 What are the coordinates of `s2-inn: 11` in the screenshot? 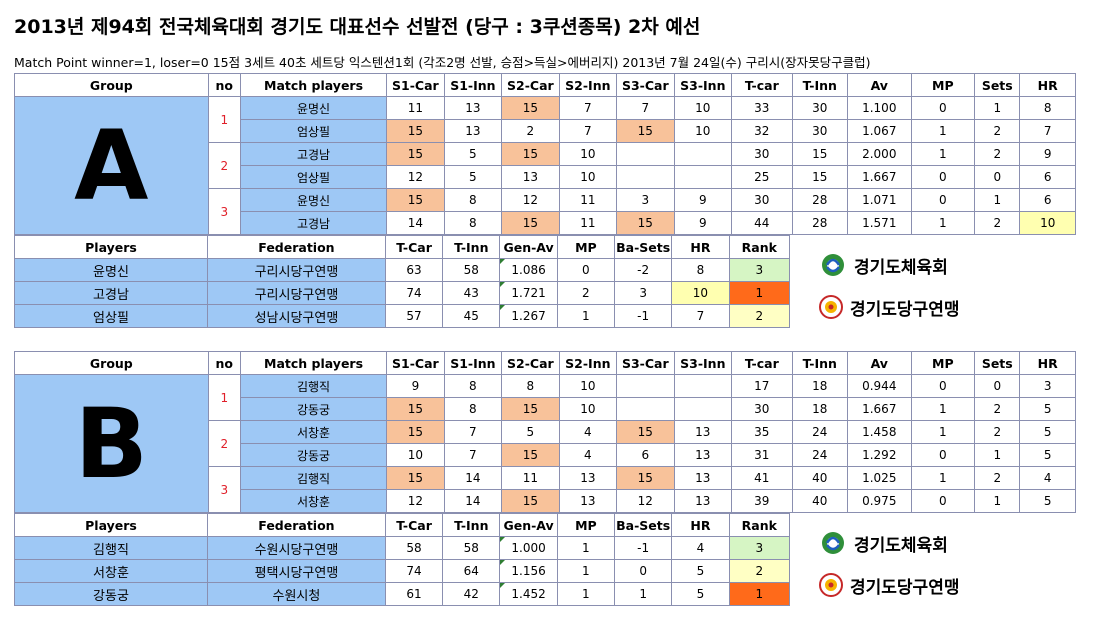 It's located at (588, 223).